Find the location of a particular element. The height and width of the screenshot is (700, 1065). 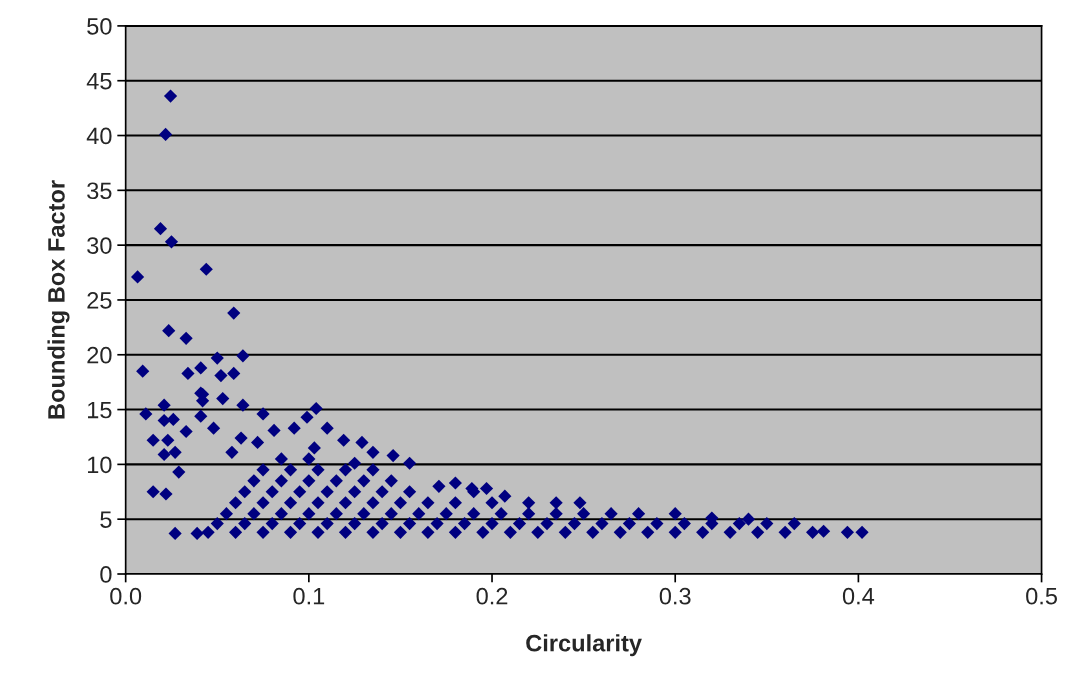

y-tick-label: 50 is located at coordinates (99, 26).